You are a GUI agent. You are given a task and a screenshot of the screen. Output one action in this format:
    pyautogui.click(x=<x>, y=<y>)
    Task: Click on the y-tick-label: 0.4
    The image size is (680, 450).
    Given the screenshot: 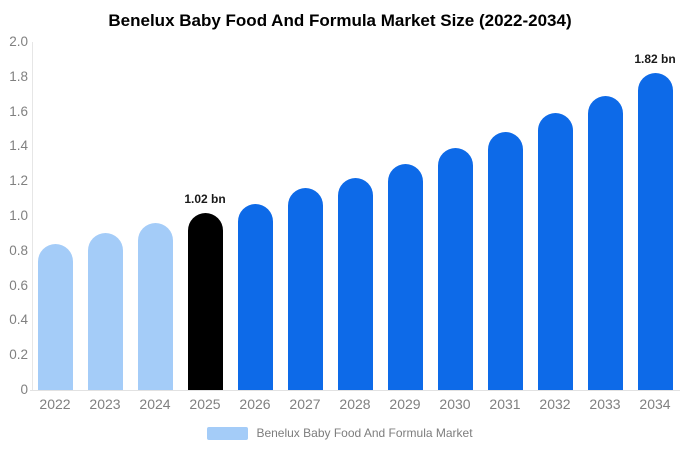 What is the action you would take?
    pyautogui.click(x=18, y=320)
    